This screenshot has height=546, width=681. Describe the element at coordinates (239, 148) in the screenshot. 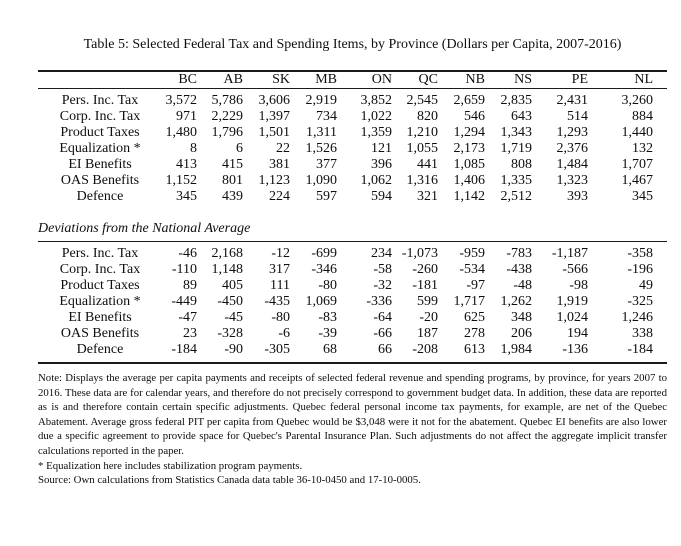

I see `cell-value: 6` at that location.